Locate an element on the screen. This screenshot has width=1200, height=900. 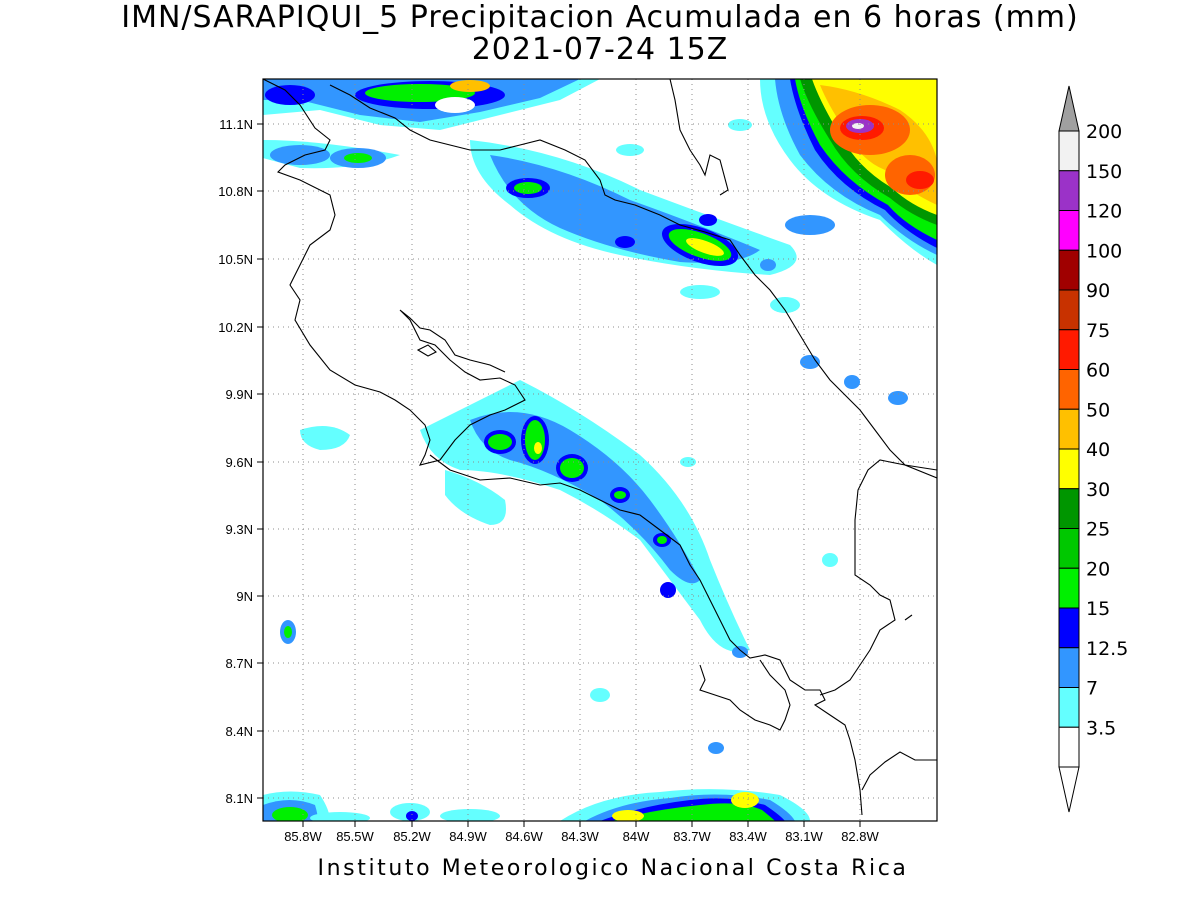
lat-tick-label: 9.6N is located at coordinates (239, 462).